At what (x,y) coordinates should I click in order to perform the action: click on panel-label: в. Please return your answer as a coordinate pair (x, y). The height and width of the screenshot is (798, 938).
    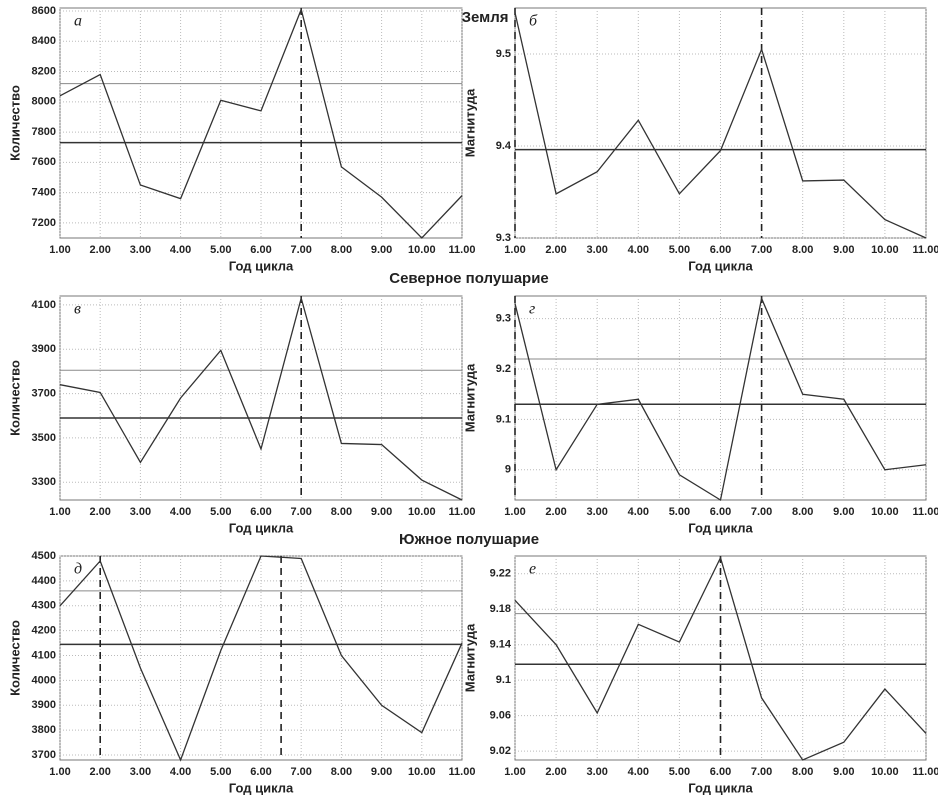
    Looking at the image, I should click on (77, 309).